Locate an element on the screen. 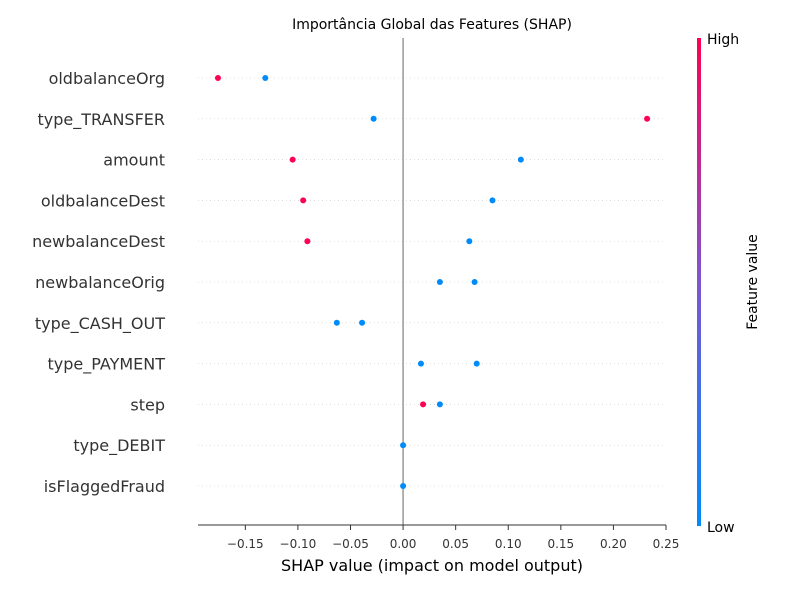  feature-label: amount is located at coordinates (134, 160).